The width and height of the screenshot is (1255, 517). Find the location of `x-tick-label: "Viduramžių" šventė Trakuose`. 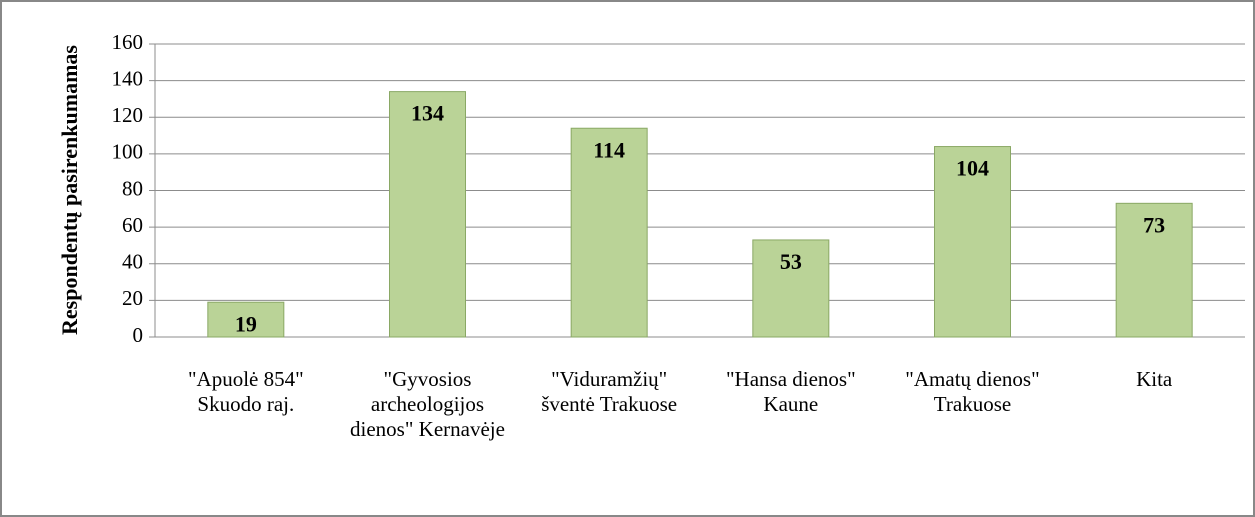

x-tick-label: "Viduramžių" šventė Trakuose is located at coordinates (609, 391).